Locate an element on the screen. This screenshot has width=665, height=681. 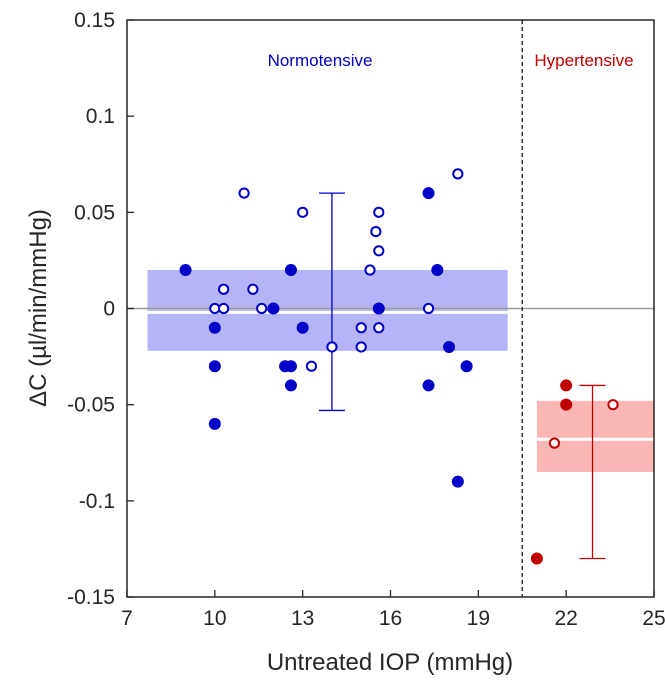
x-axis: 7 10 13 16 19 22 25 is located at coordinates (393, 610).